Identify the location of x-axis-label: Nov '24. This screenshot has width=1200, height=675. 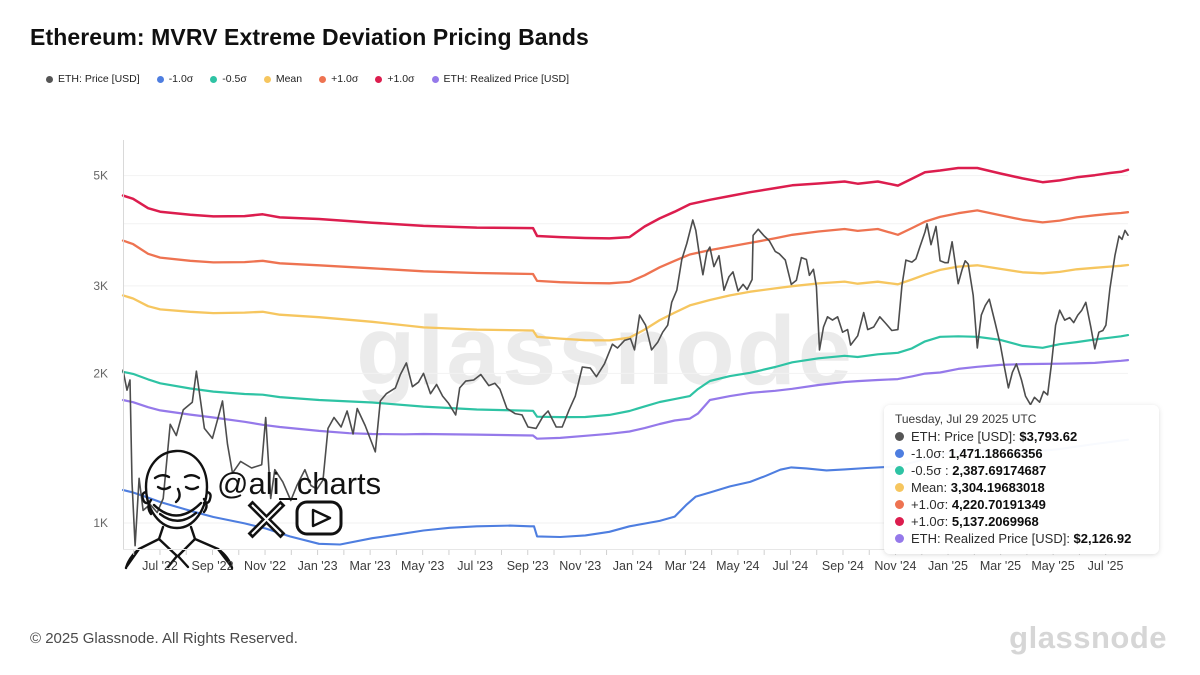
(895, 566).